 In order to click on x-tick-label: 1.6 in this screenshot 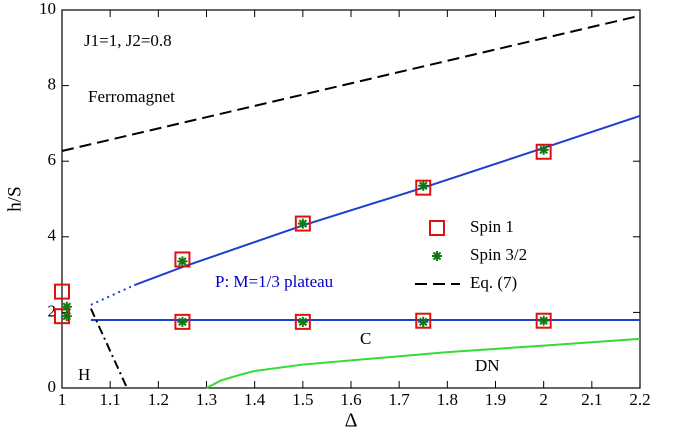, I will do `click(350, 399)`.